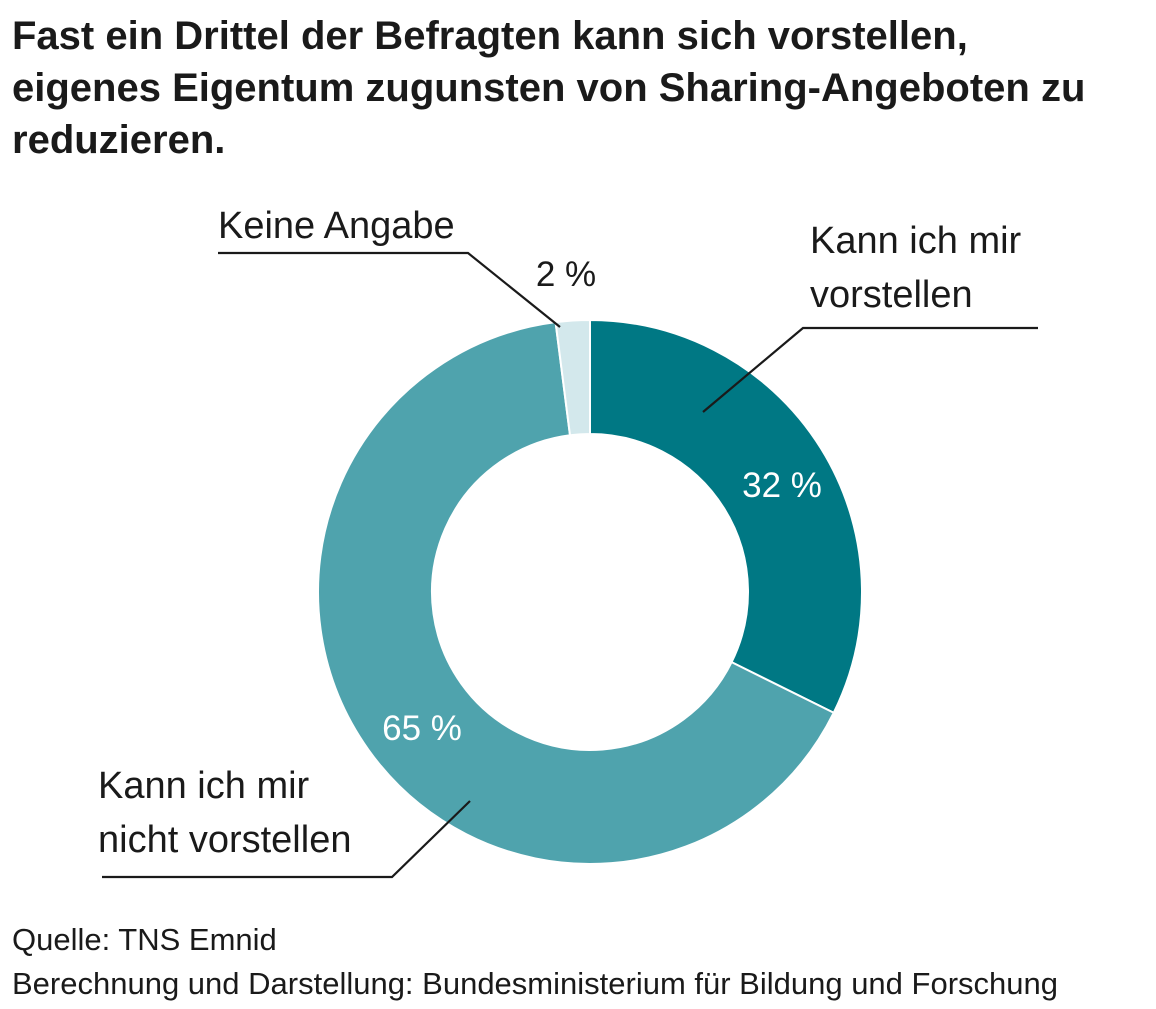 This screenshot has height=1009, width=1156. I want to click on category-label-kann-line-2: vorstellen, so click(891, 295).